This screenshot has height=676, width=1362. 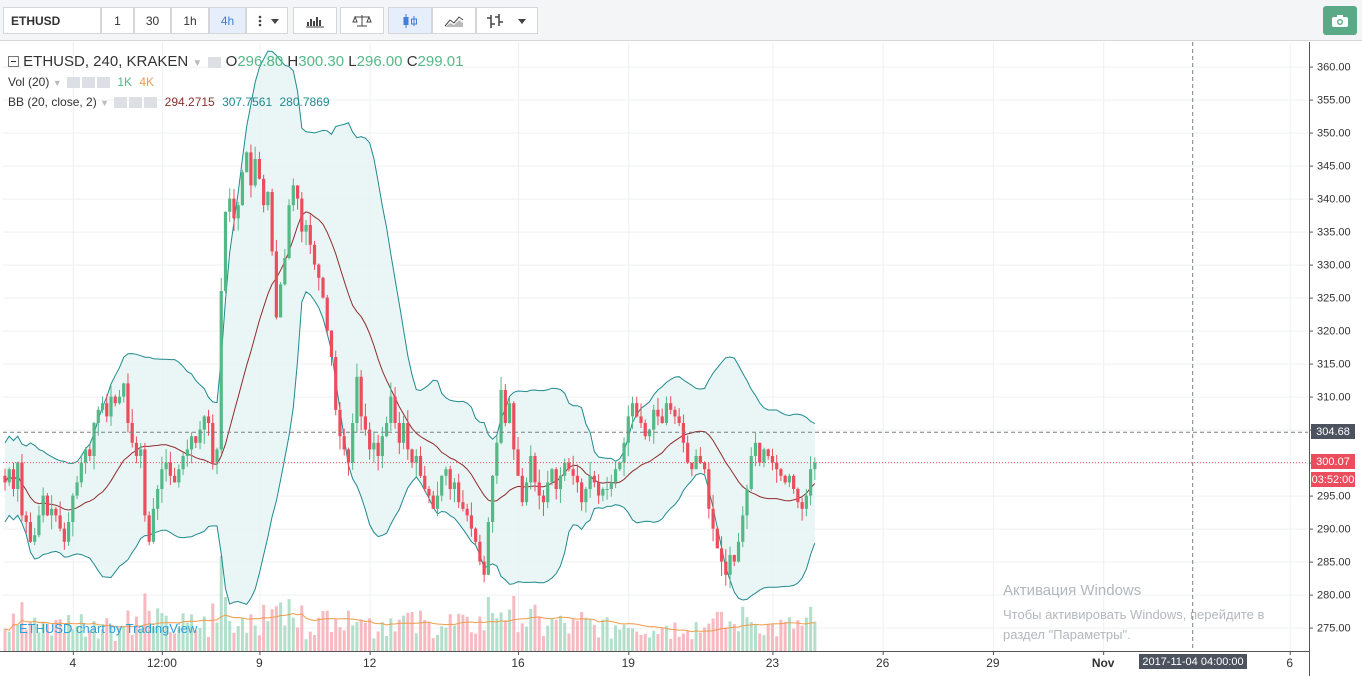 I want to click on volume-remove-icon, so click(x=103, y=83).